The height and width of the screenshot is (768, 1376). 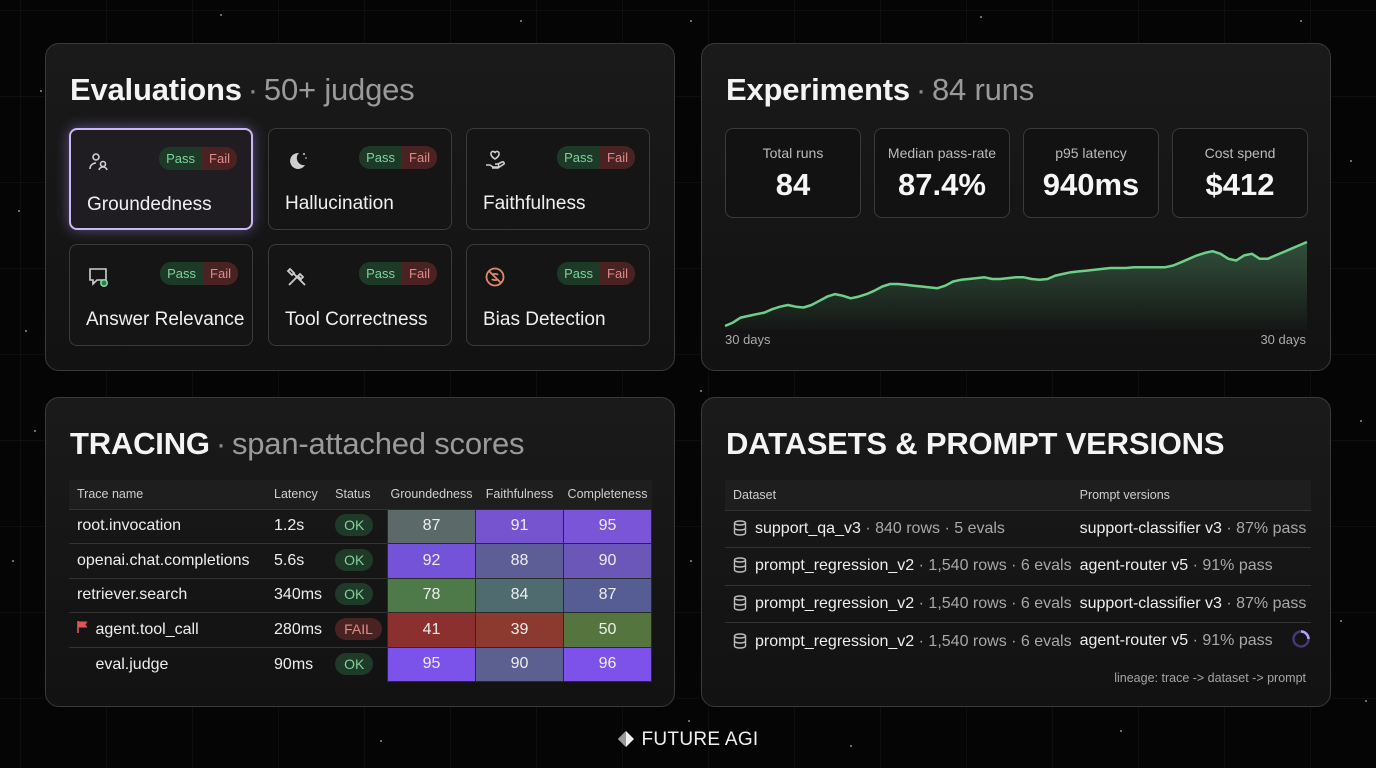 I want to click on no-bias-icon, so click(x=495, y=277).